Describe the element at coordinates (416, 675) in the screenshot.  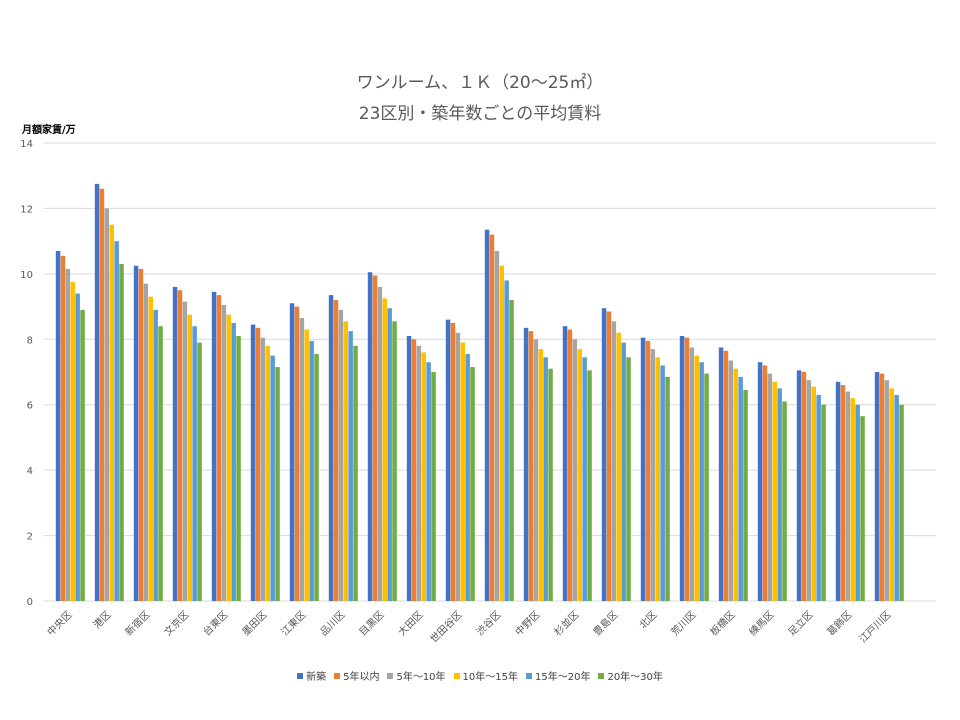
I see `legend-item: 5年～10年` at that location.